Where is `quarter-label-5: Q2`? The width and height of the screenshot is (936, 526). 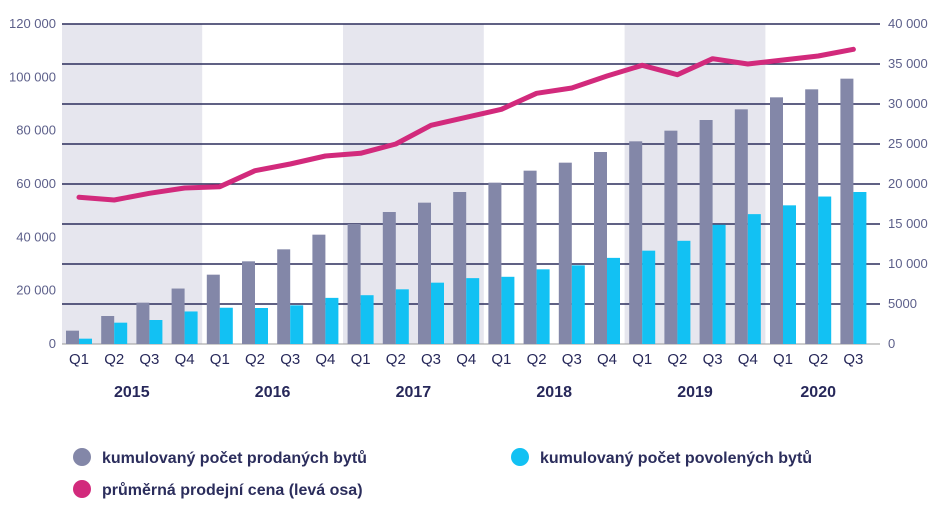
quarter-label-5: Q2 is located at coordinates (255, 359).